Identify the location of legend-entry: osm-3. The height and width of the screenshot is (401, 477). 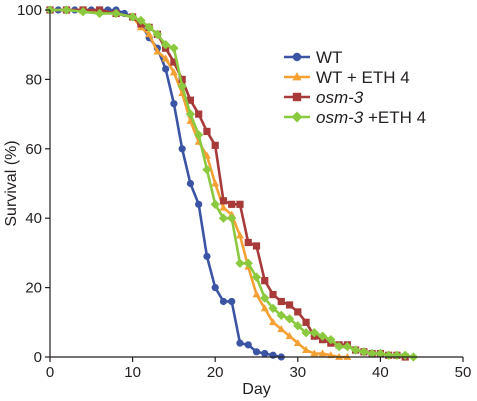
(324, 97).